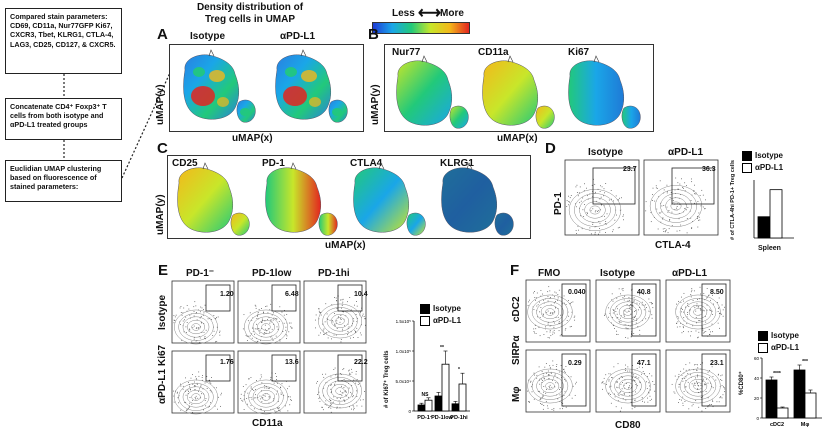  What do you see at coordinates (477, 199) in the screenshot?
I see `umap-klrg1` at bounding box center [477, 199].